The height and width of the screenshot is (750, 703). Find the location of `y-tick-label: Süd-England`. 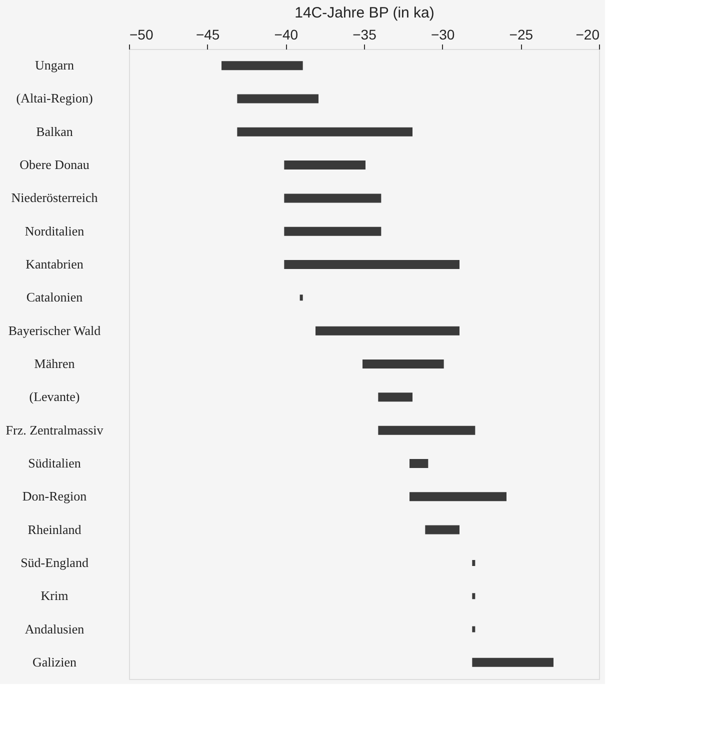

y-tick-label: Süd-England is located at coordinates (54, 562).